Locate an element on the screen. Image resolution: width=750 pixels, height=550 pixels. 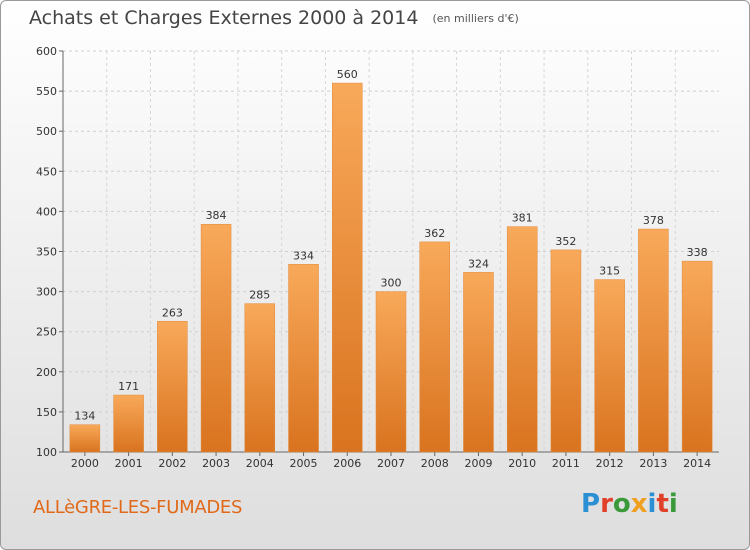
logo-letter: o is located at coordinates (621, 504).